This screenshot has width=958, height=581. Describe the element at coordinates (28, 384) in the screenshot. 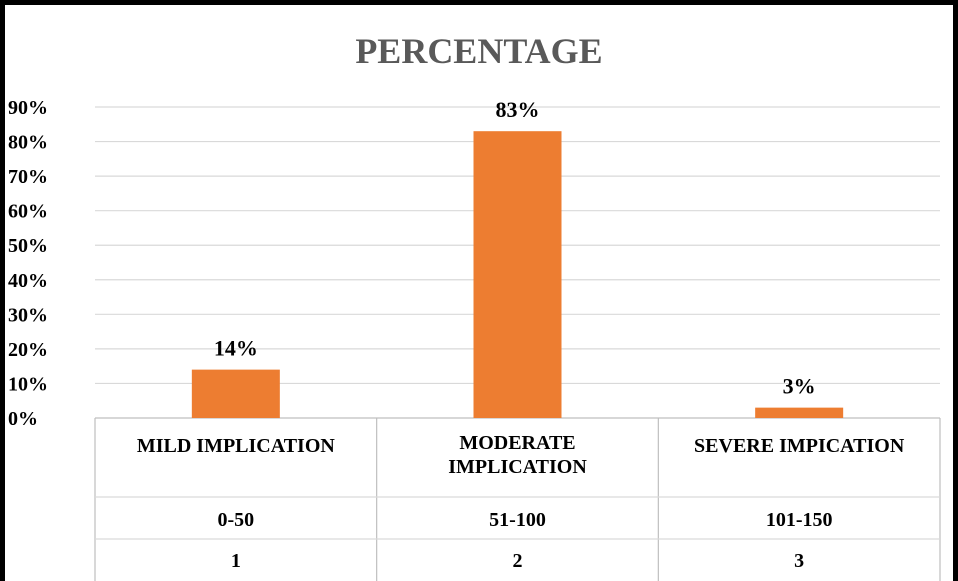

I see `y-tick-label: 10%` at that location.